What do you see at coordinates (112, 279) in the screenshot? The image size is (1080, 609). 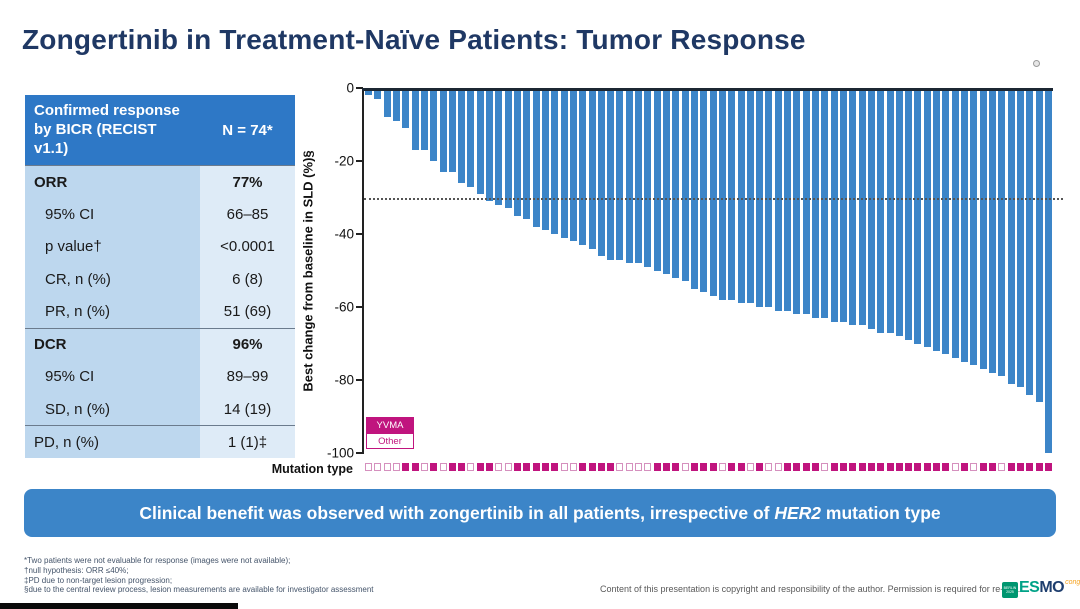 I see `table-row-label: CR, n (%)` at bounding box center [112, 279].